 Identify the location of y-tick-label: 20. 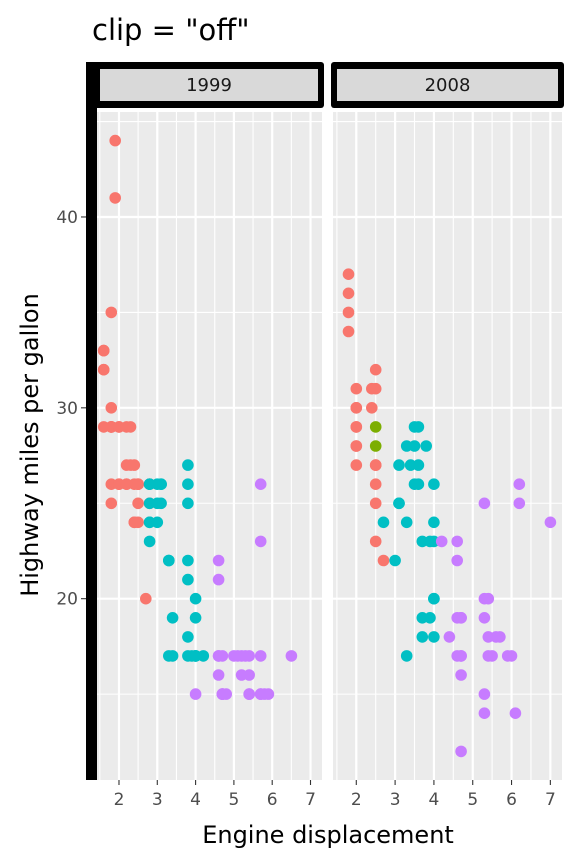
(67, 600).